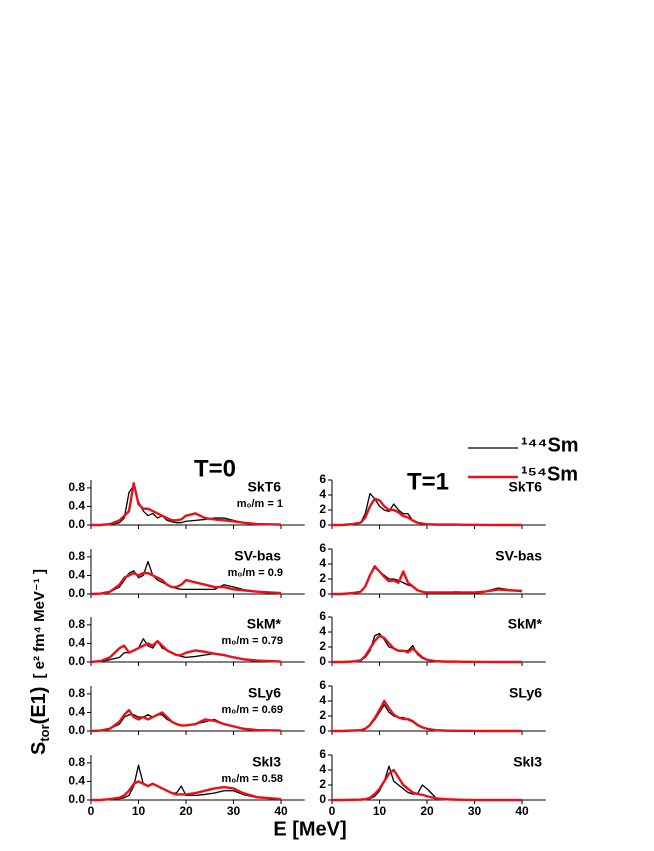 The image size is (654, 851). I want to click on y-label-symbol: S, so click(39, 748).